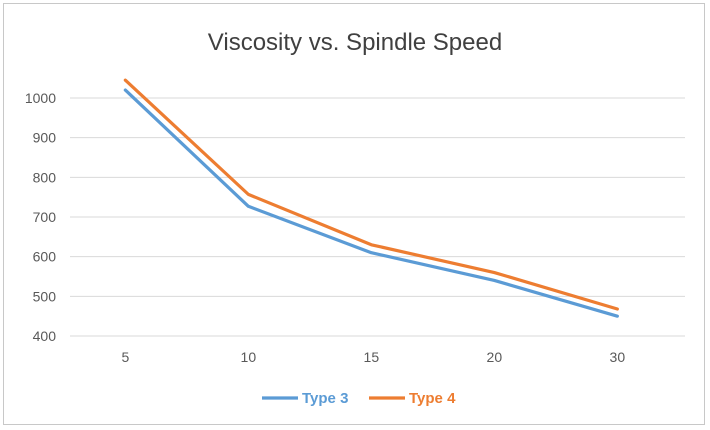  Describe the element at coordinates (325, 398) in the screenshot. I see `legend-label: Type 3` at that location.